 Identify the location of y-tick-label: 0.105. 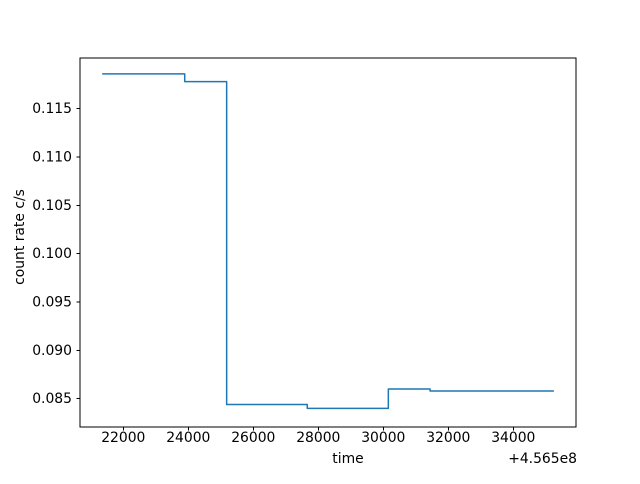
(52, 206).